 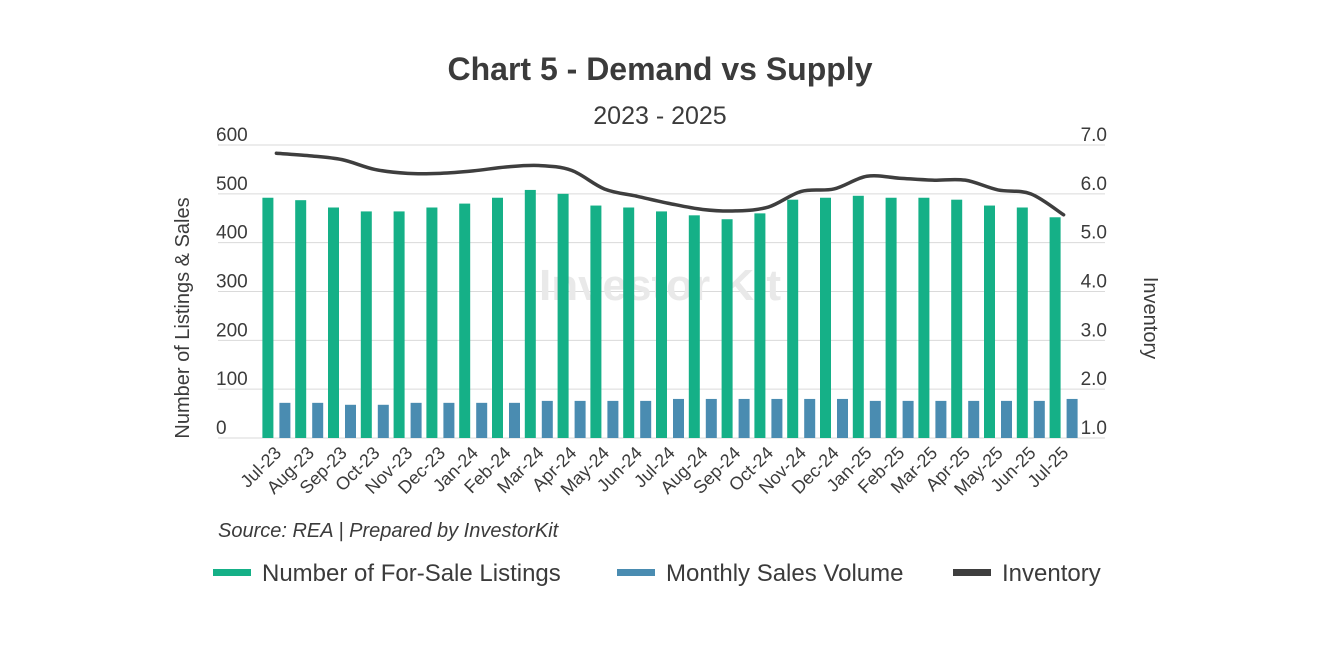 What do you see at coordinates (1094, 233) in the screenshot?
I see `y2-tick-label: 5.0` at bounding box center [1094, 233].